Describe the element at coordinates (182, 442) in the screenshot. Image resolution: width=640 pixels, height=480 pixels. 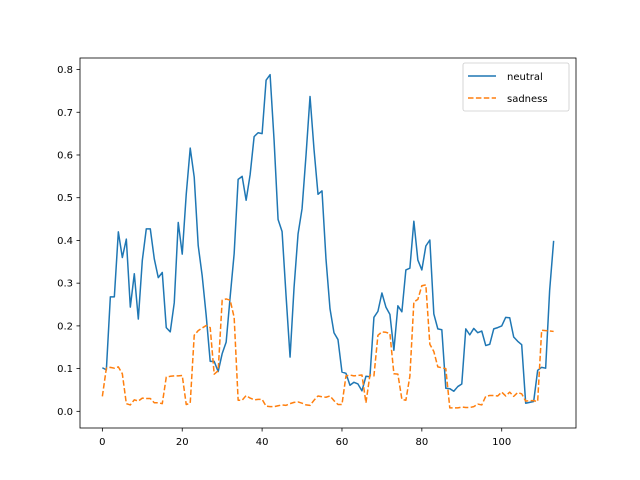
I see `x-tick-label: 20` at that location.